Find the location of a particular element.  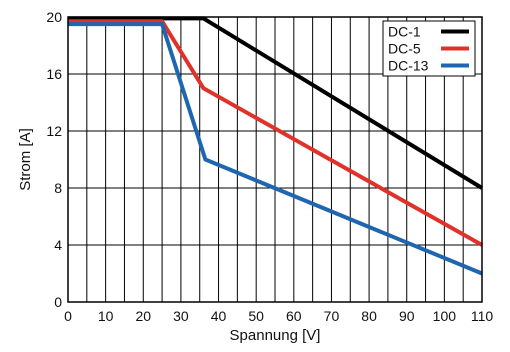

x-tick-label: 40 is located at coordinates (219, 316).